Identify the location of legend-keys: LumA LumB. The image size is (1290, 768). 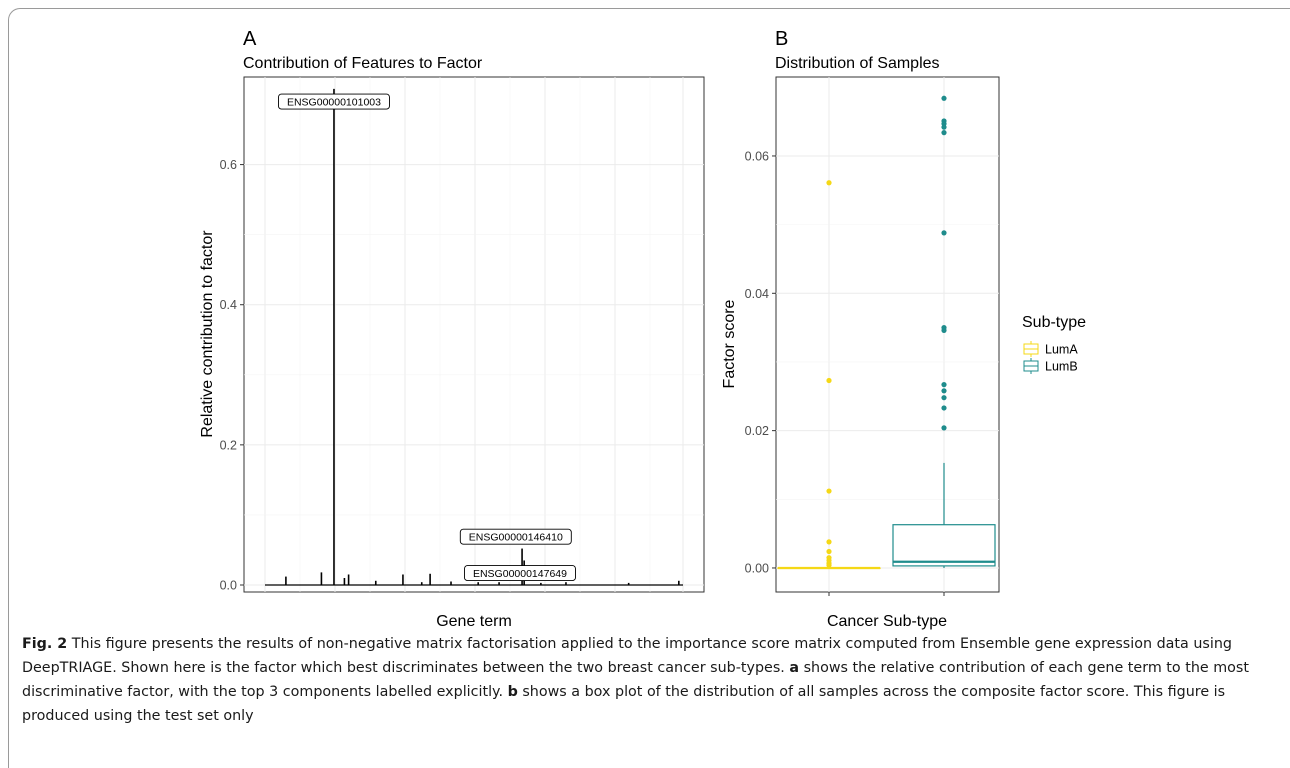
(1050, 357).